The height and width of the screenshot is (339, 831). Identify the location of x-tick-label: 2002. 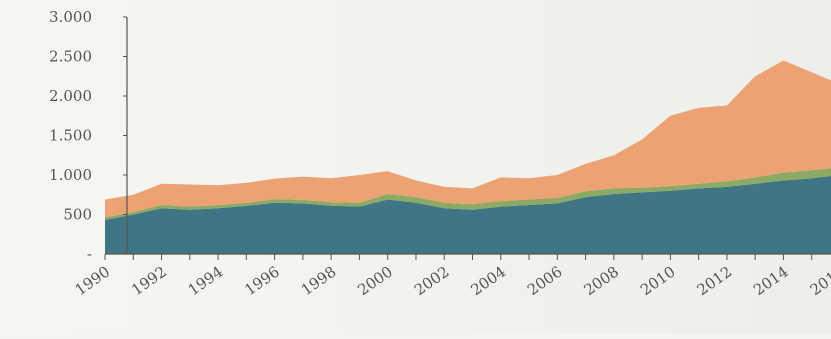
(432, 281).